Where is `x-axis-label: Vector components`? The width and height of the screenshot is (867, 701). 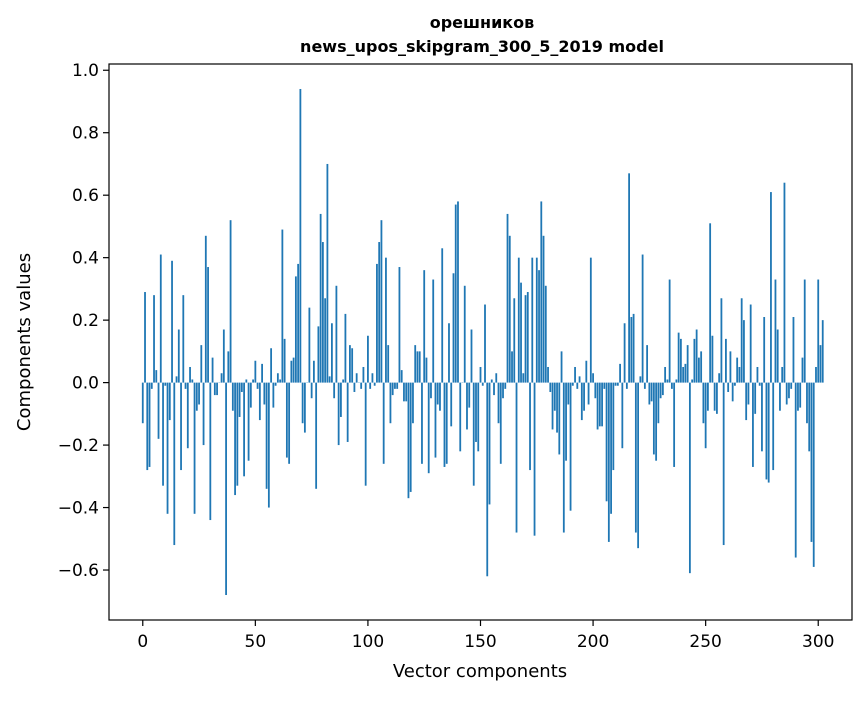 x-axis-label: Vector components is located at coordinates (480, 671).